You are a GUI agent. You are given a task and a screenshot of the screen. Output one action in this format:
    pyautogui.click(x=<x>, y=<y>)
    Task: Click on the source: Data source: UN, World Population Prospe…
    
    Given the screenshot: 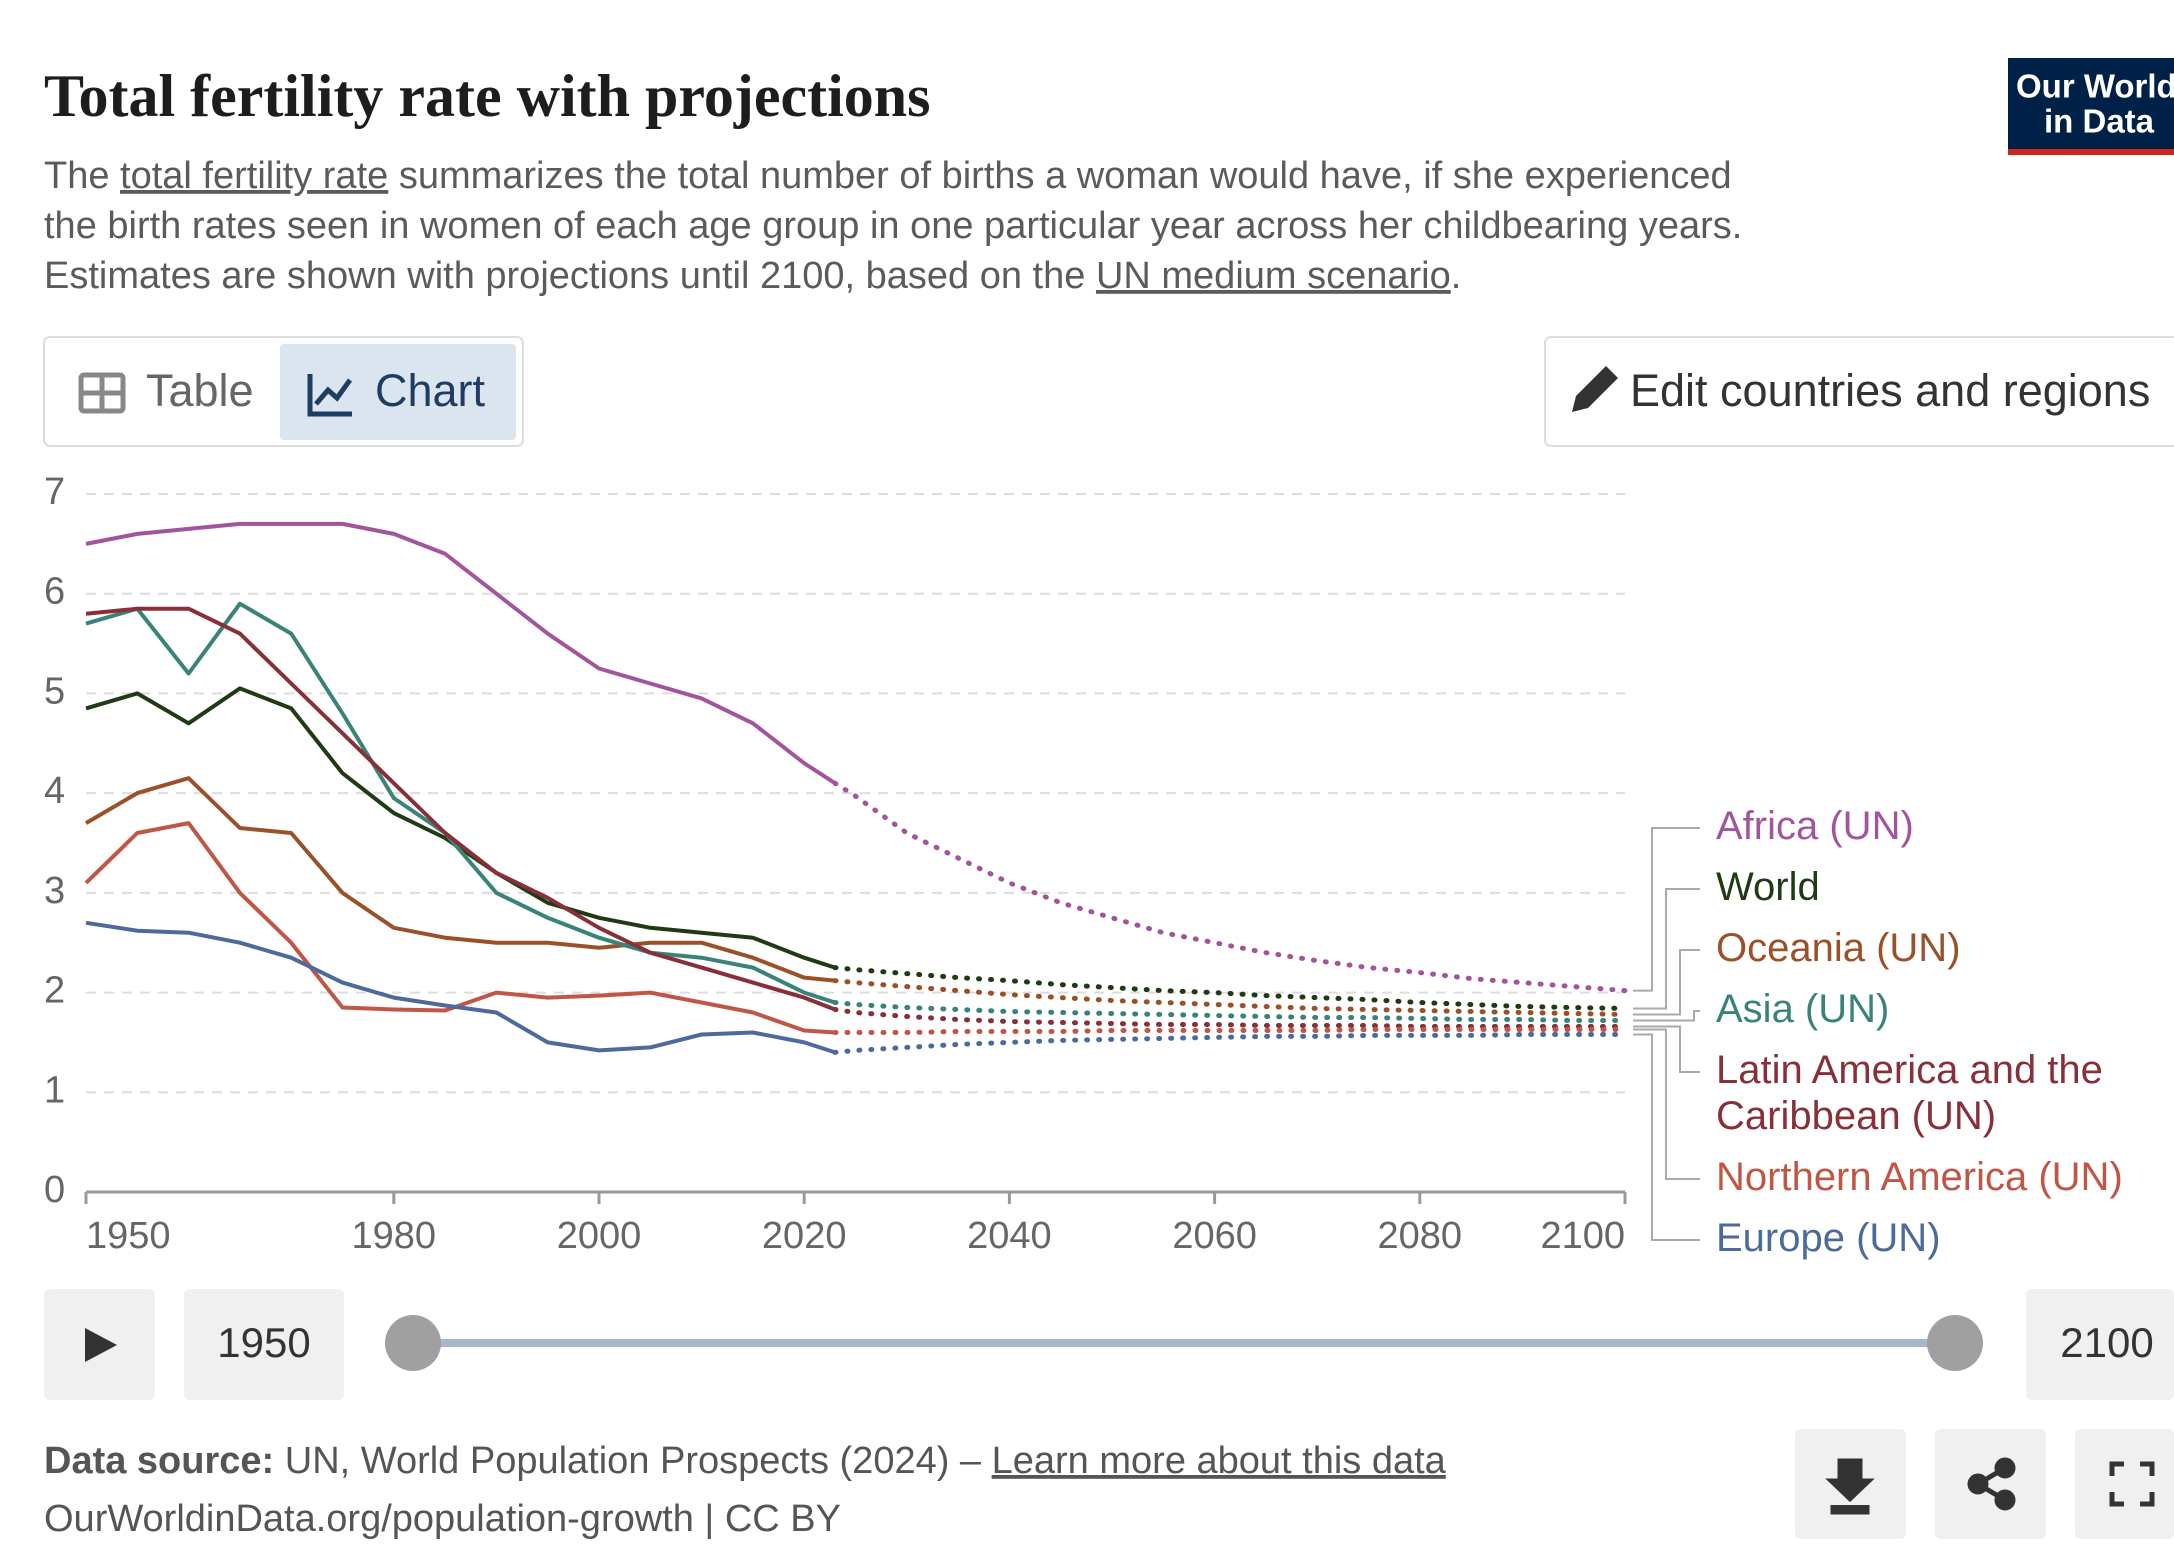 What is the action you would take?
    pyautogui.click(x=745, y=1461)
    